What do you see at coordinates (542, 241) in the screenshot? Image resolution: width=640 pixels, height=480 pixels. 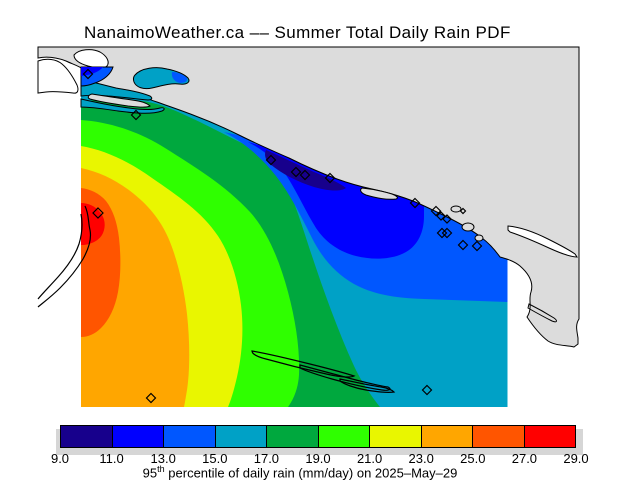 I see `texada-island-outline` at bounding box center [542, 241].